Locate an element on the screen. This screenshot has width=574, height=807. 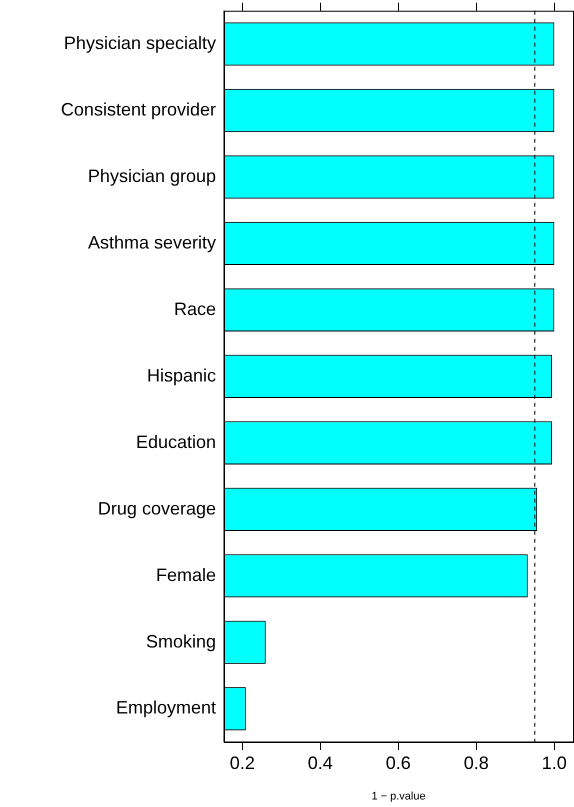
y-tick-label: Asthma severity is located at coordinates (152, 242).